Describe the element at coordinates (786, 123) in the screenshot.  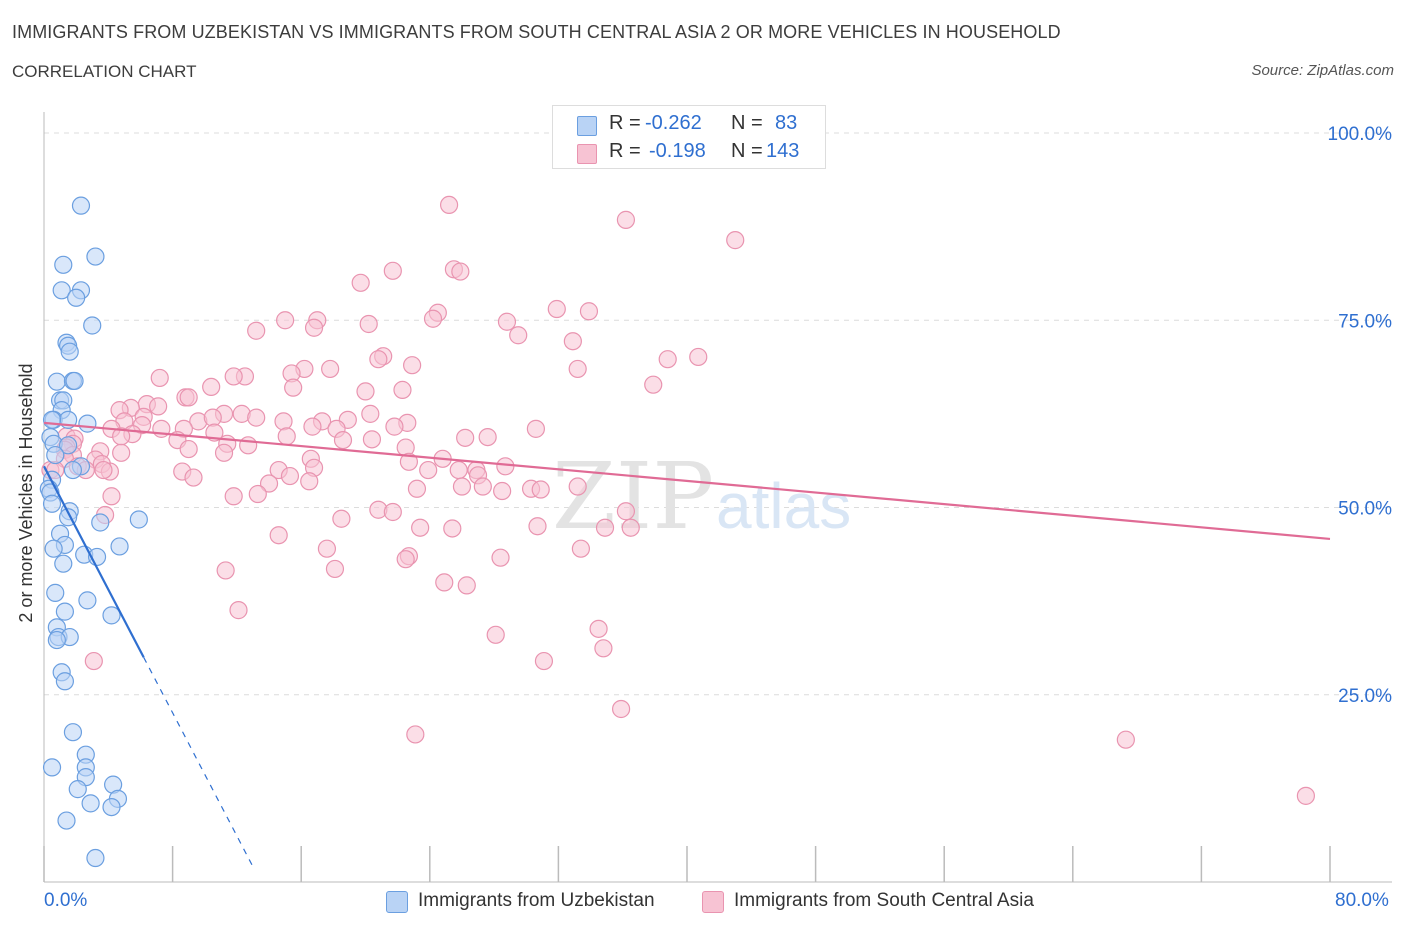
I see `stats-n-value: 83` at that location.